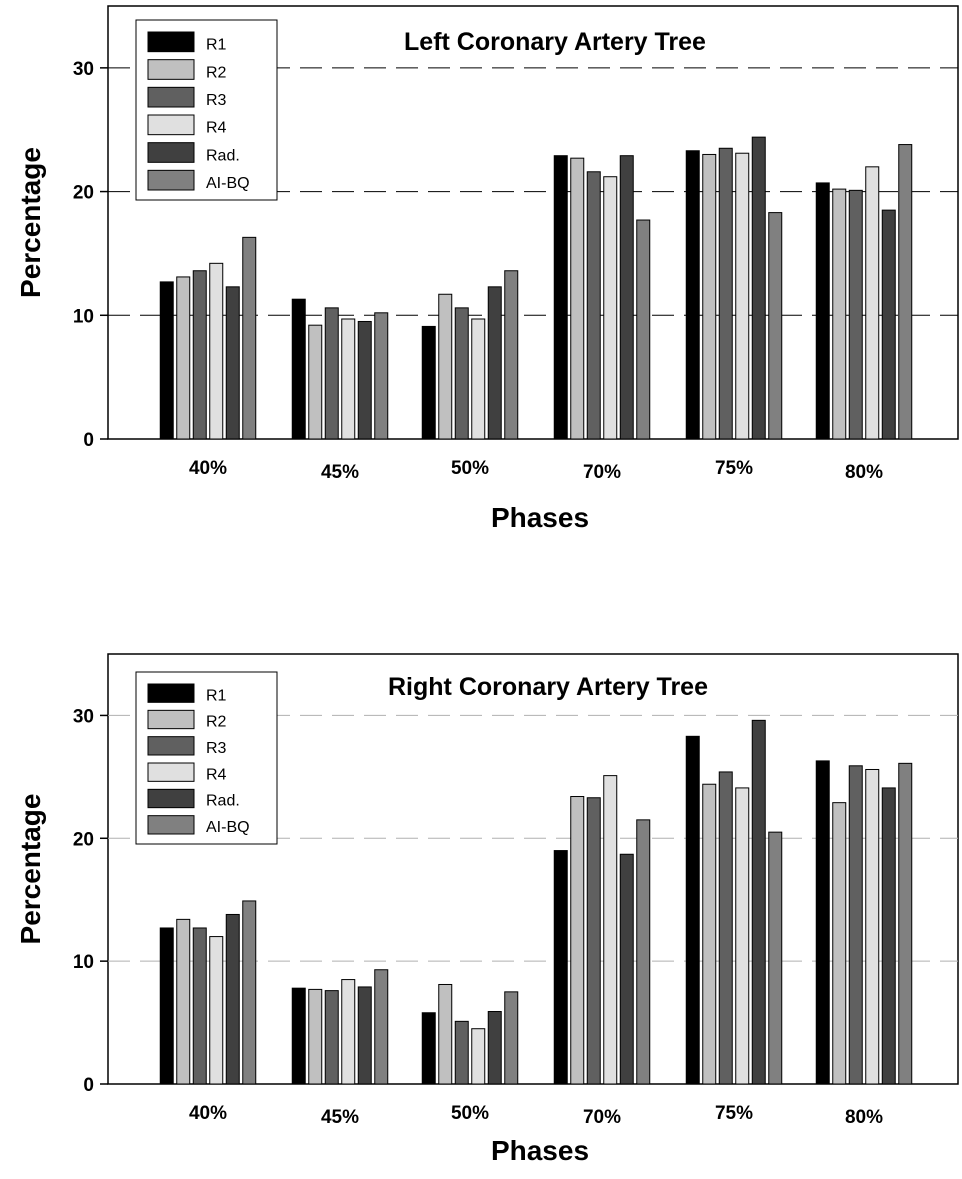 This screenshot has height=1179, width=962. What do you see at coordinates (228, 827) in the screenshot?
I see `legend-label: AI-BQ` at bounding box center [228, 827].